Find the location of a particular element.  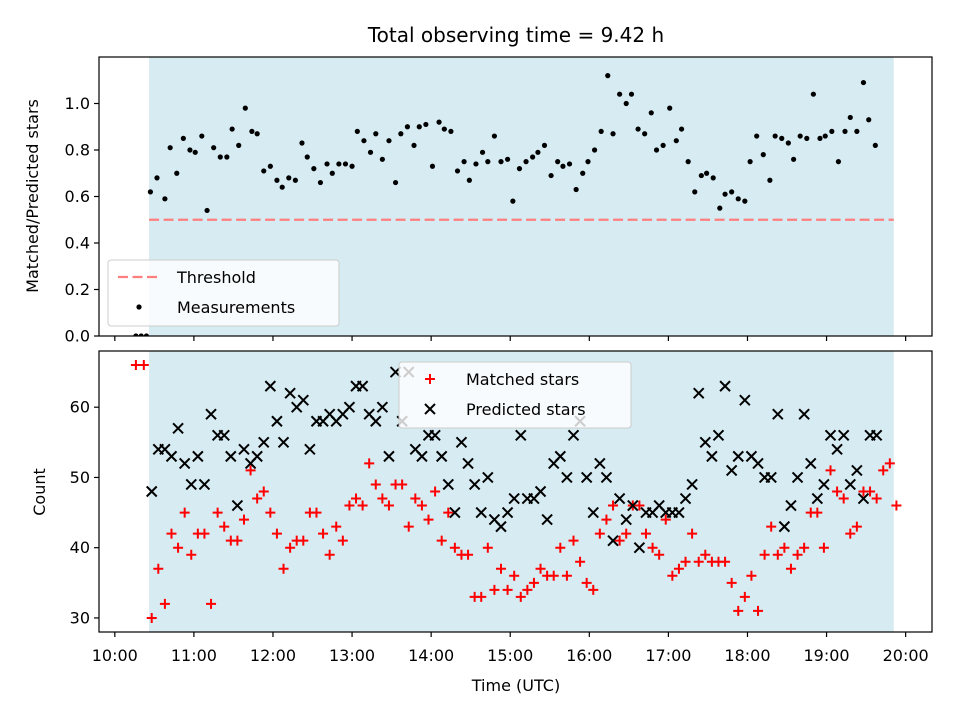

legend-measurements-swatch is located at coordinates (139, 307).